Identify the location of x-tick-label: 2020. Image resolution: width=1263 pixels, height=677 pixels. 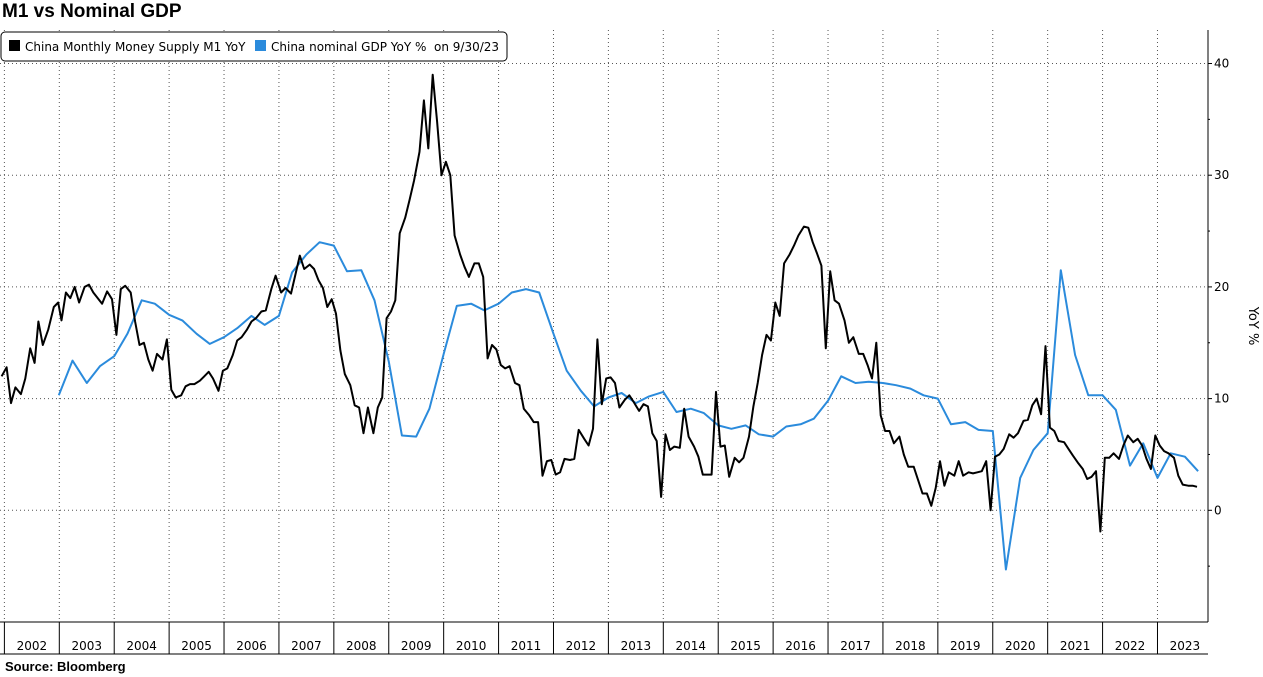
(1020, 646).